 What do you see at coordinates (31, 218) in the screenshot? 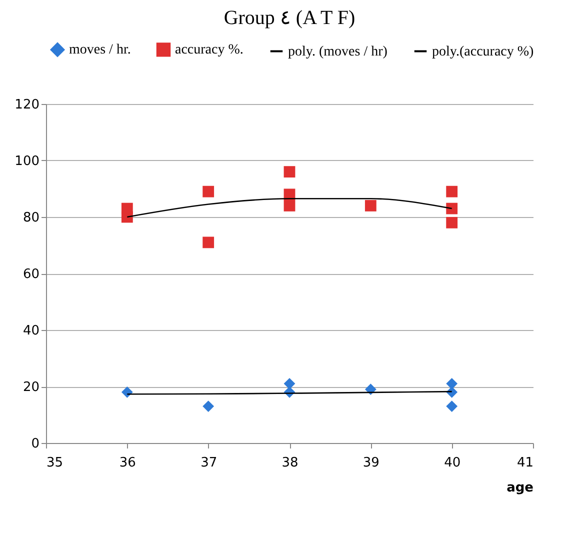
I see `y-tick-label: 80` at bounding box center [31, 218].